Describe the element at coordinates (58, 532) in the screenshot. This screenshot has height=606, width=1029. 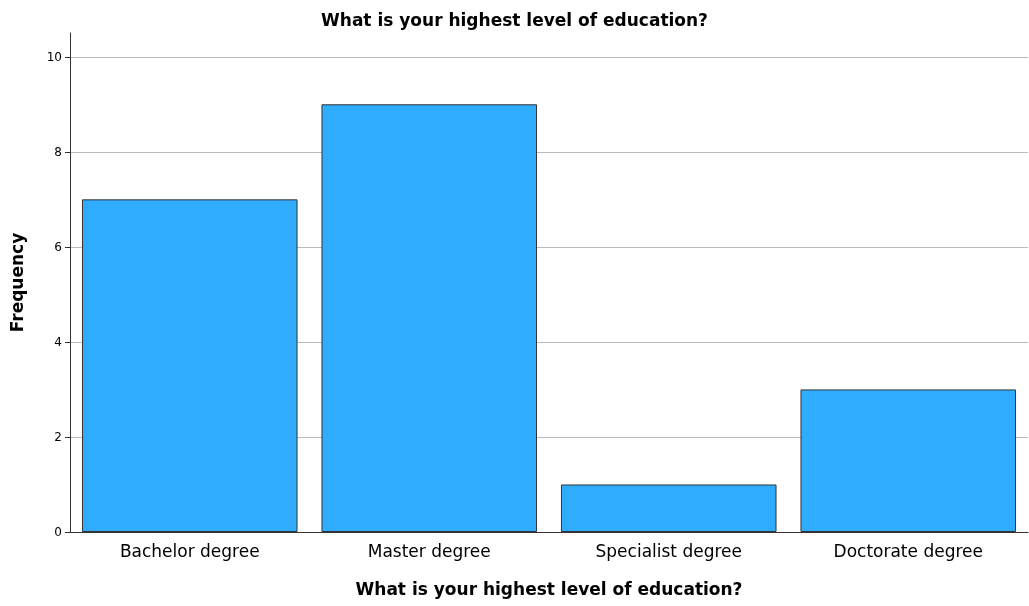
I see `y-tick-label: 0` at that location.